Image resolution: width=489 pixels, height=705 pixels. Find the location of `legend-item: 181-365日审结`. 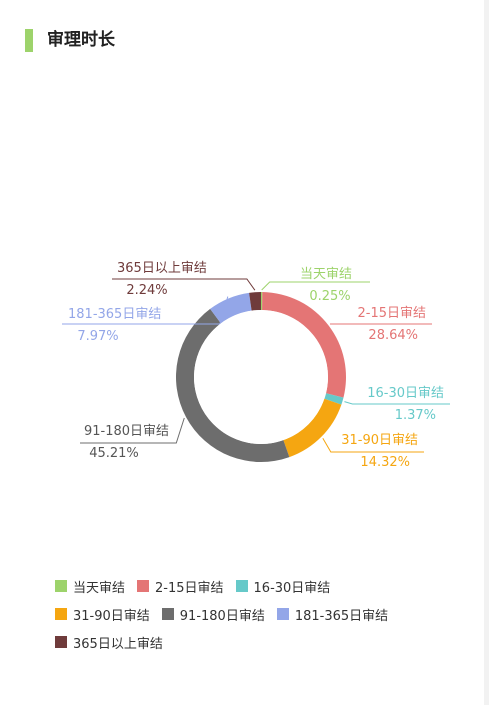

legend-item: 181-365日审结 is located at coordinates (332, 614).